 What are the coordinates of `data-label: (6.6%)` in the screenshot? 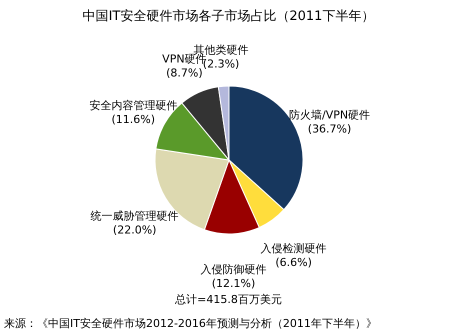 It's located at (293, 262).